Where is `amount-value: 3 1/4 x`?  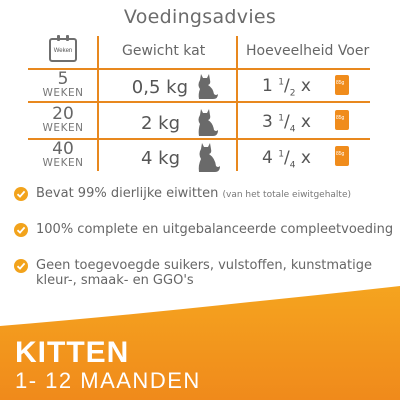
amount-value: 3 1/4 x is located at coordinates (286, 123).